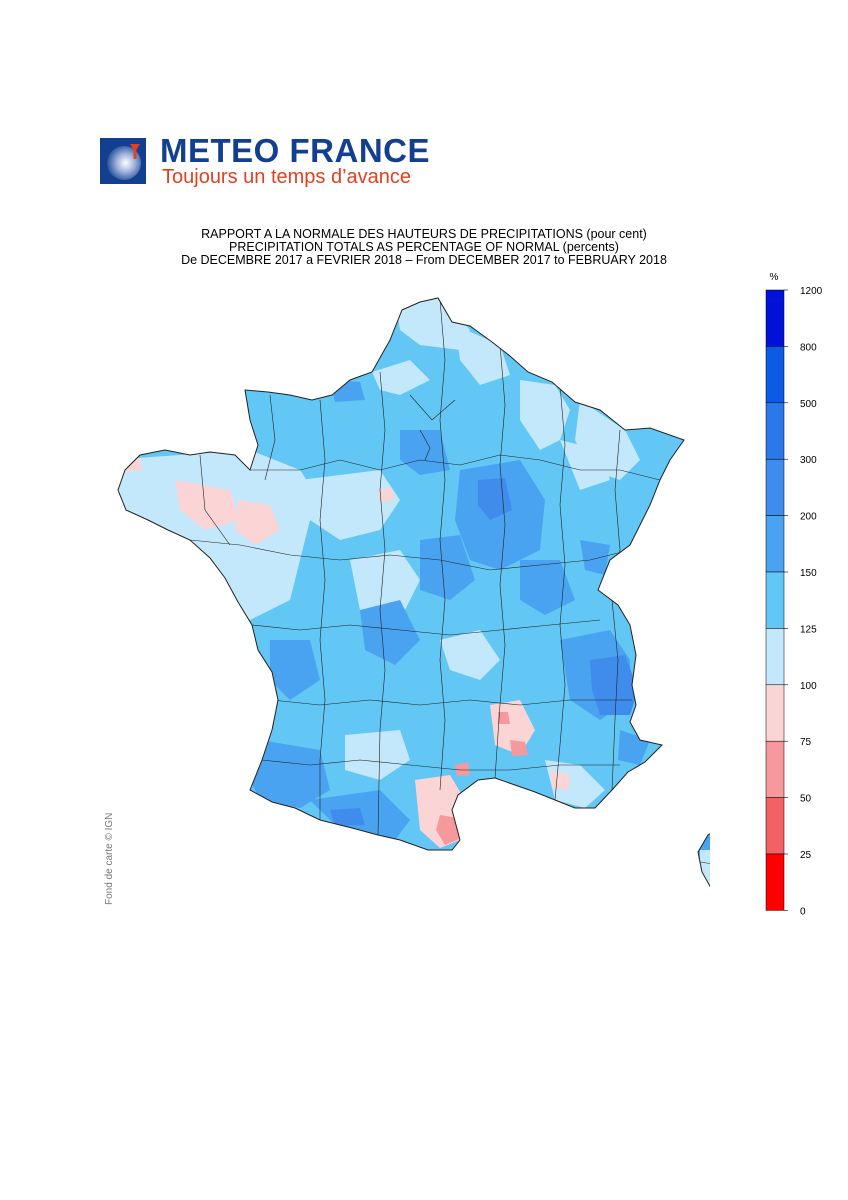 Image resolution: width=848 pixels, height=1200 pixels. I want to click on legend-labels: 1200 800 500 300 200 150 125 100 75 50 25 0, so click(811, 601).